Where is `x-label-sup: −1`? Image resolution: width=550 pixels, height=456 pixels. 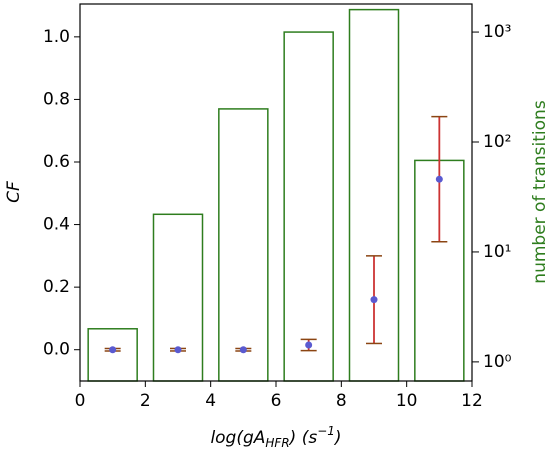 x-label-sup: −1 is located at coordinates (326, 431).